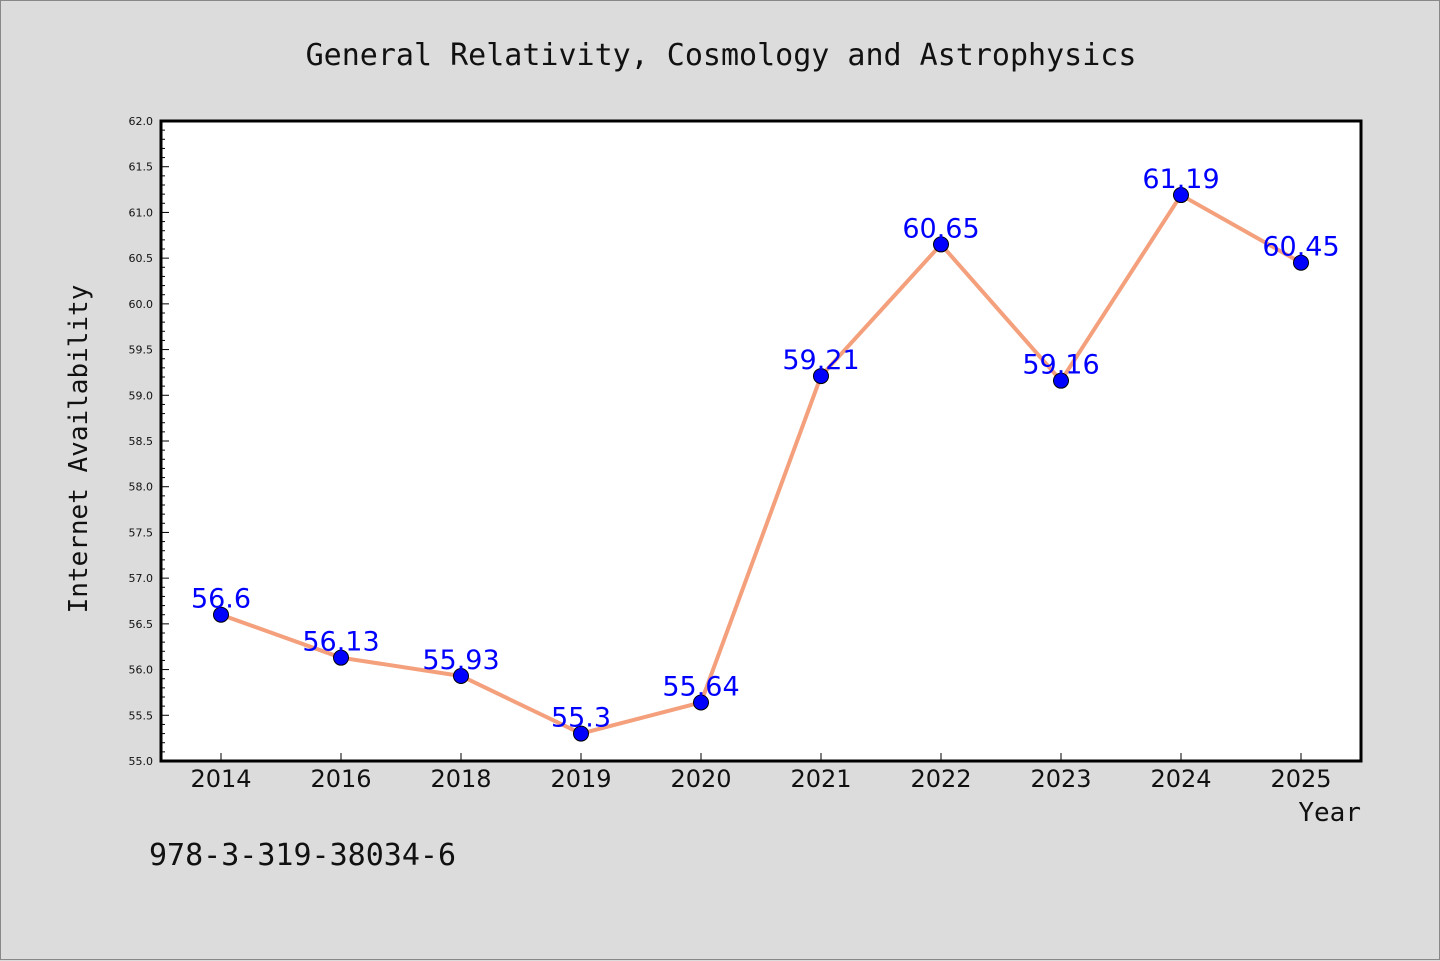  I want to click on y-tick-label: 61.0, so click(141, 212).